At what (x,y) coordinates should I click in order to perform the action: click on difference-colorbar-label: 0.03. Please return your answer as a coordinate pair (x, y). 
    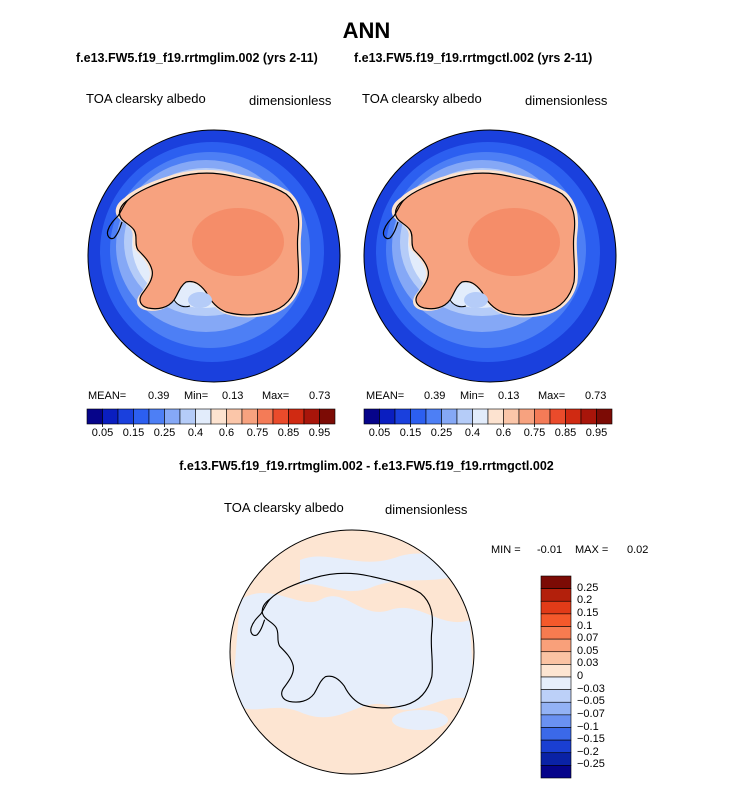
    Looking at the image, I should click on (588, 663).